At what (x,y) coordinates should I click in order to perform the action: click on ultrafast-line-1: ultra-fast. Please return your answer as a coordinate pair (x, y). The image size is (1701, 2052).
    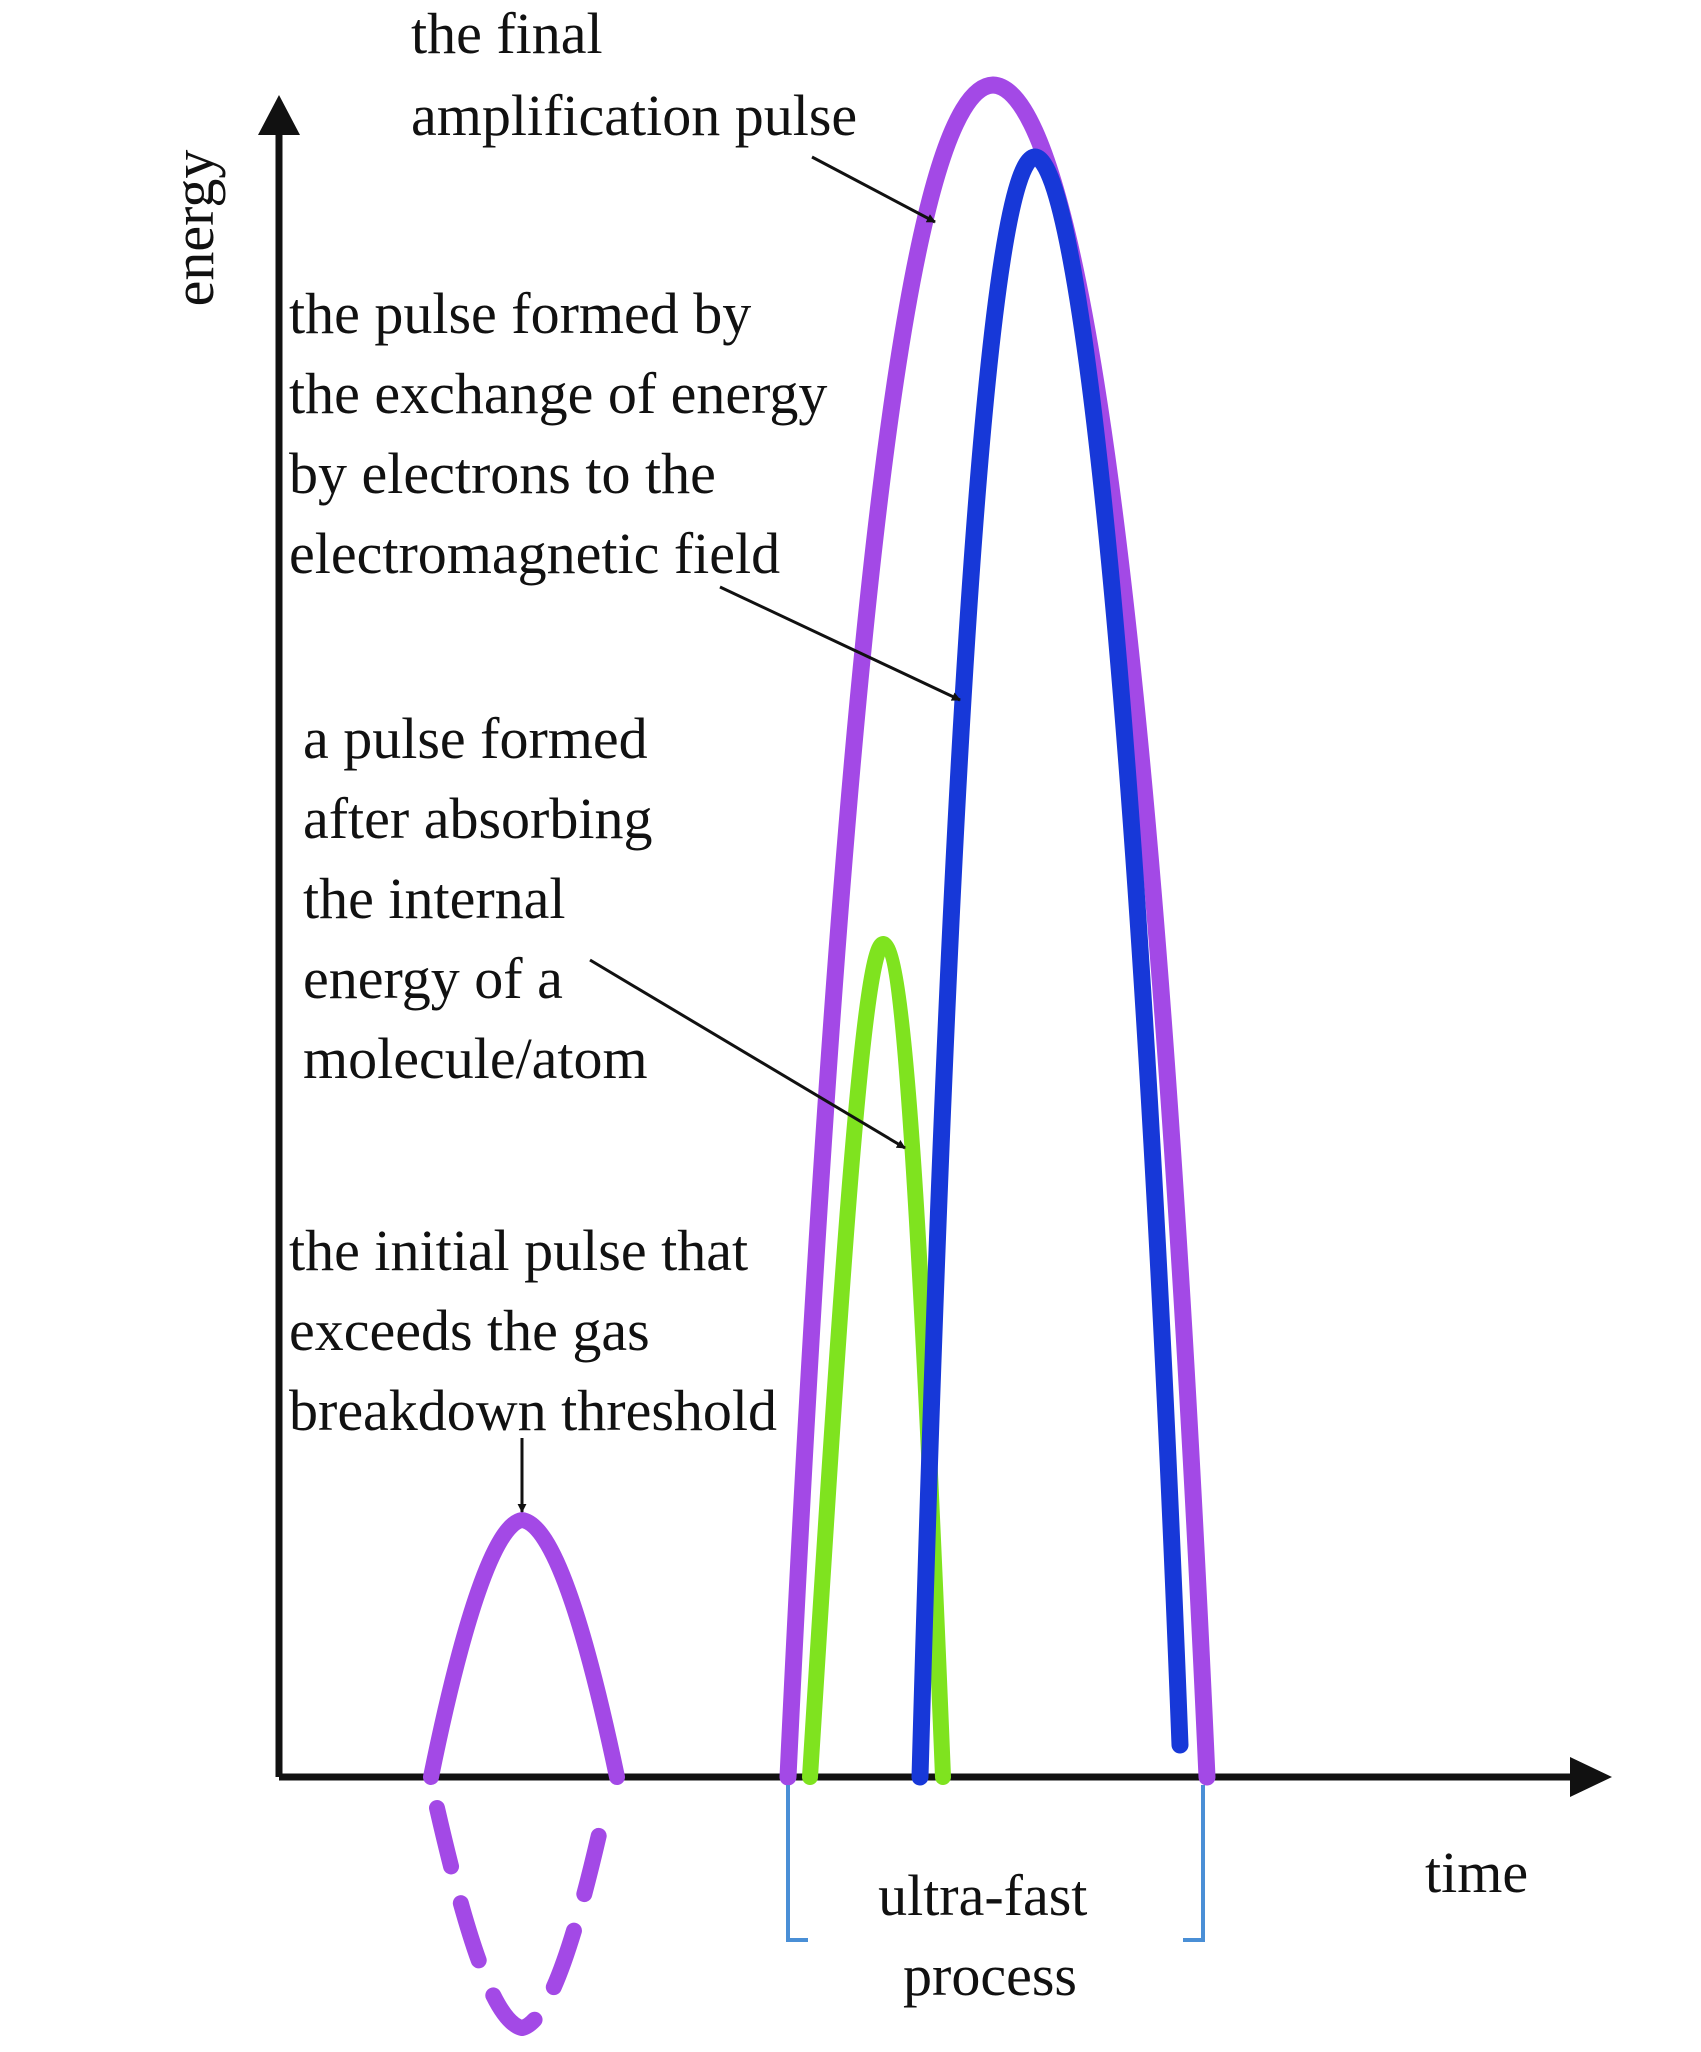
    Looking at the image, I should click on (982, 1895).